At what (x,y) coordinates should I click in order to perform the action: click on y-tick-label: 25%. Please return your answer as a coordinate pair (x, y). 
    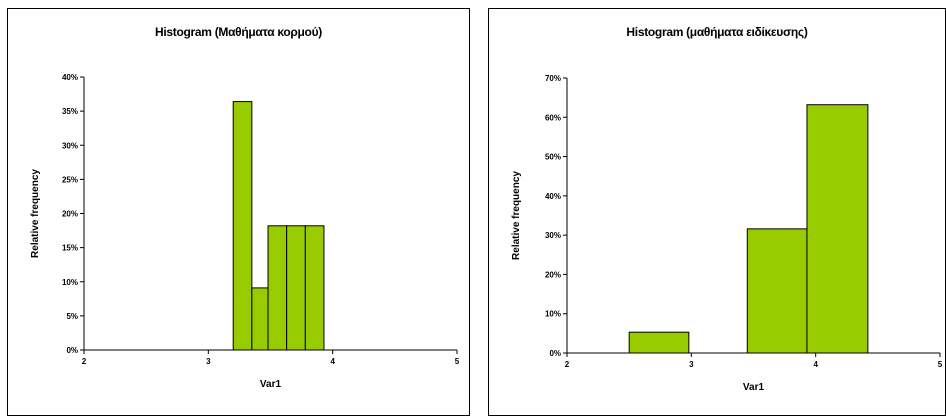
    Looking at the image, I should click on (70, 179).